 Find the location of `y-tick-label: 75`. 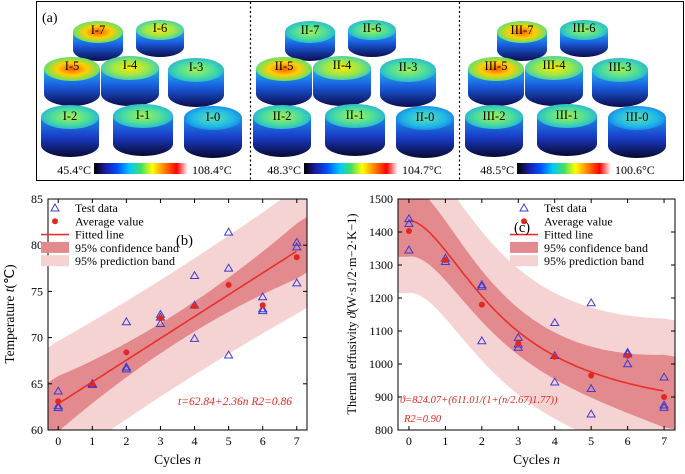

y-tick-label: 75 is located at coordinates (37, 291).